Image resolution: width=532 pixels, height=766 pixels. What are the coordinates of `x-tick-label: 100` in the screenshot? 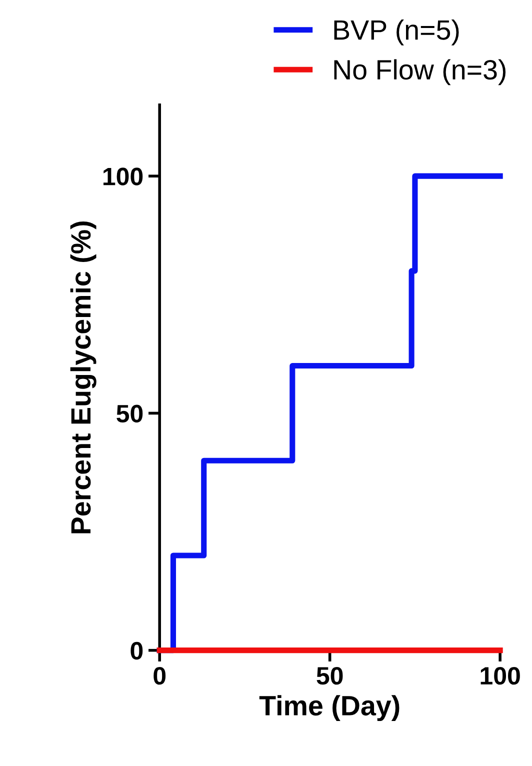 It's located at (500, 675).